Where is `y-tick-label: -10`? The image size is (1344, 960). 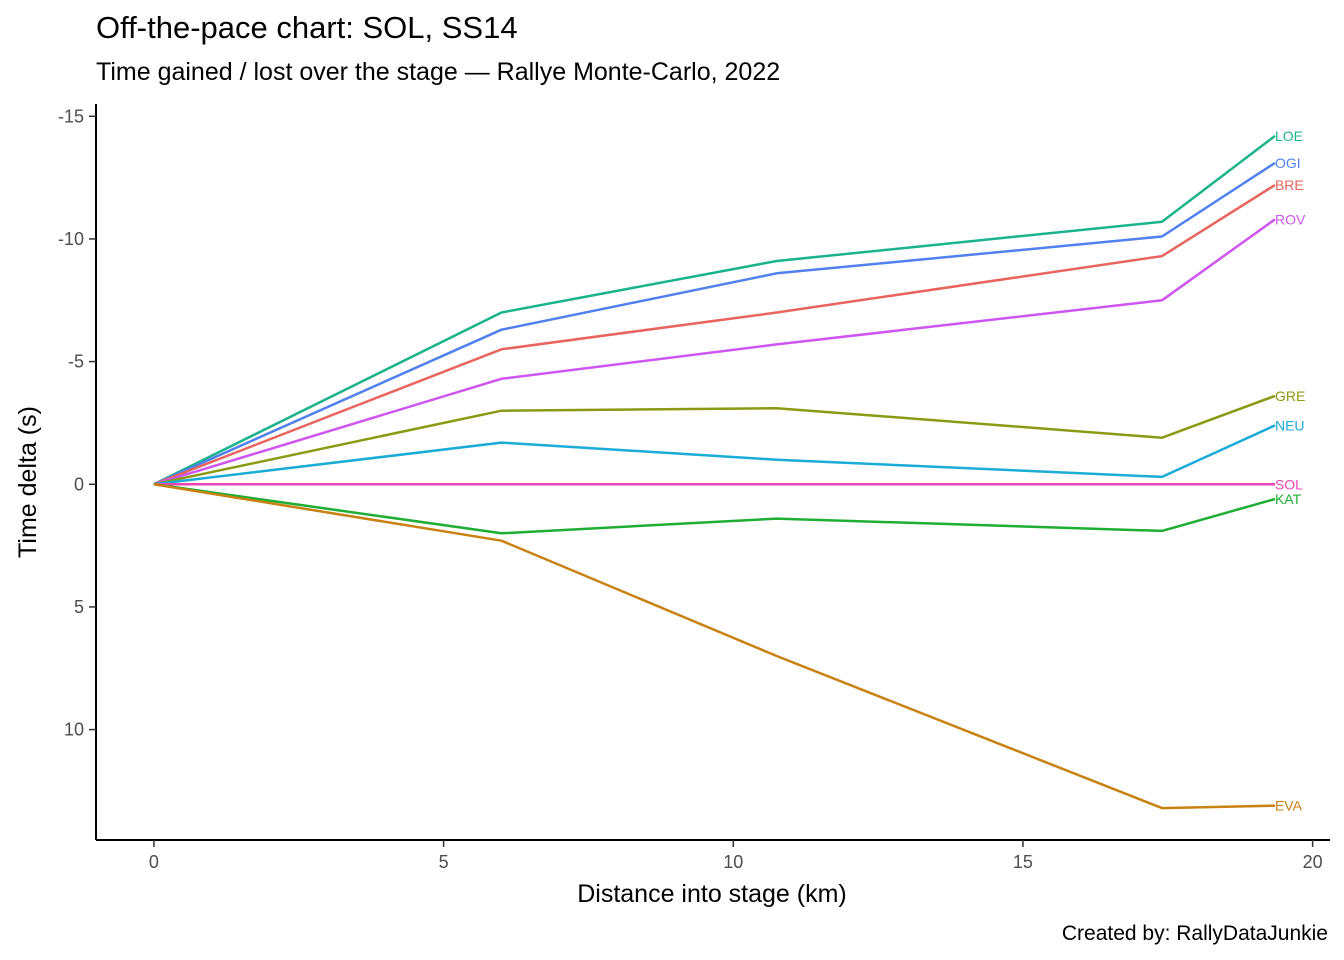 y-tick-label: -10 is located at coordinates (71, 239).